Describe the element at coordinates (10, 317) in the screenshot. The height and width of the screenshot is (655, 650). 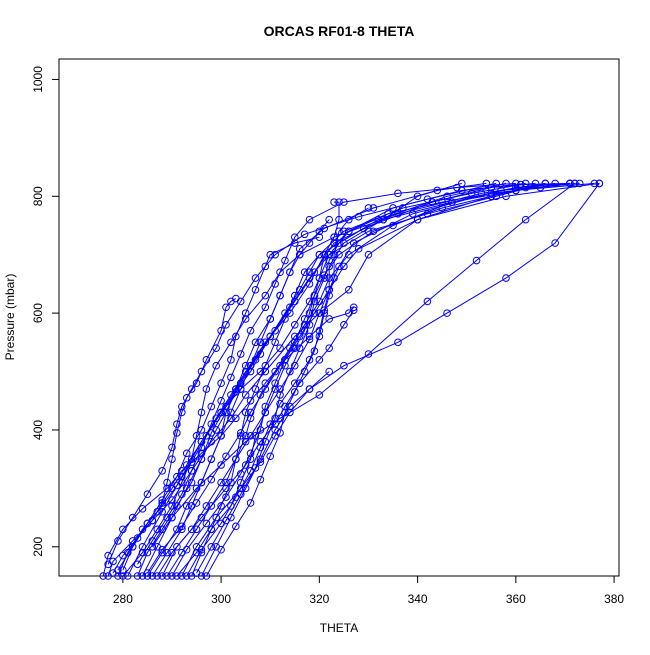
I see `y-axis-label: Pressure (mbar)` at that location.